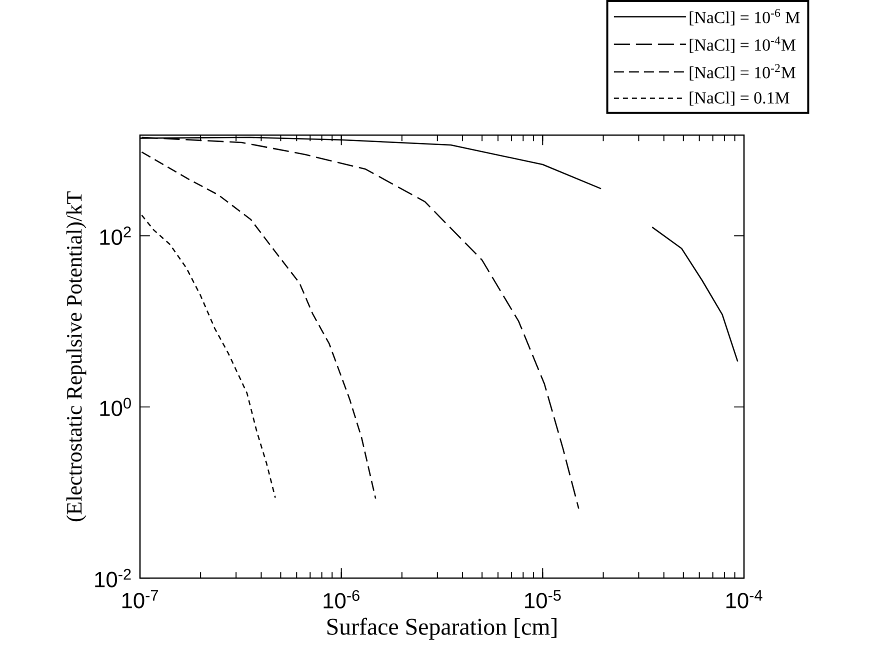 The image size is (893, 672). I want to click on legend-label: [NaCl] = 0.1M, so click(740, 99).